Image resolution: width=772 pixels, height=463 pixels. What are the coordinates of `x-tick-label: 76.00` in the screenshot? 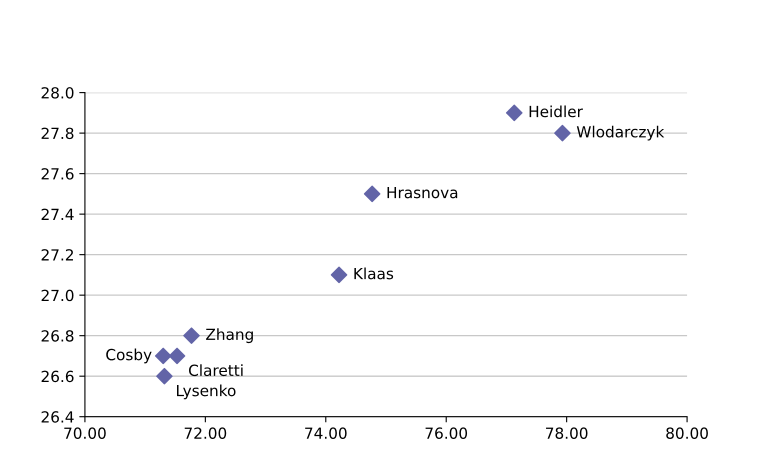 It's located at (447, 433).